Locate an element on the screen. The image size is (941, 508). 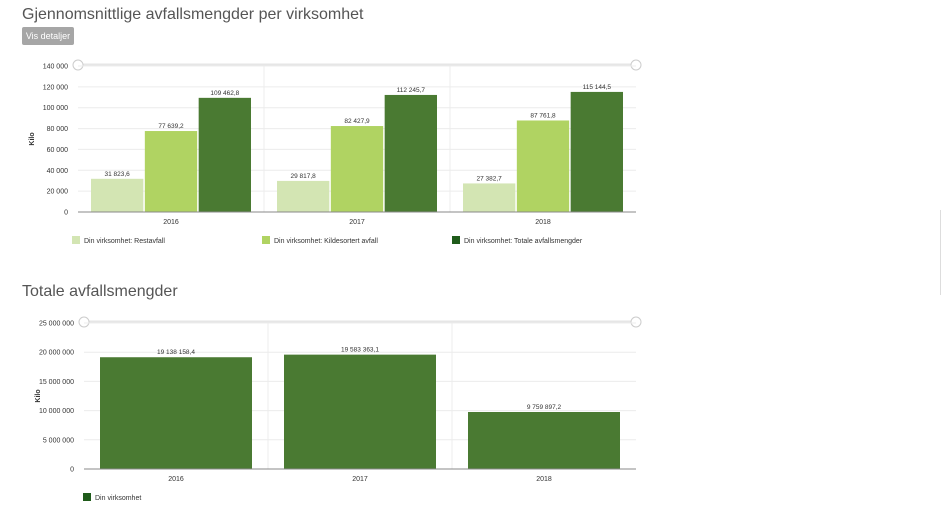
legend-item: Din virksomhet is located at coordinates (112, 497).